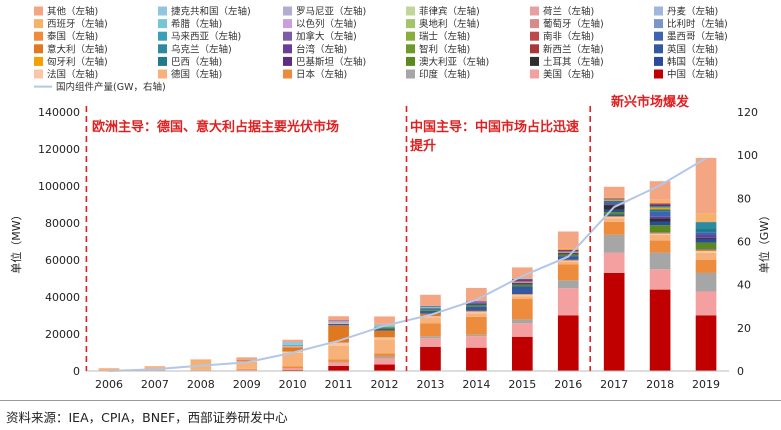  What do you see at coordinates (326, 24) in the screenshot?
I see `legend-label: 以色列（左轴)` at bounding box center [326, 24].